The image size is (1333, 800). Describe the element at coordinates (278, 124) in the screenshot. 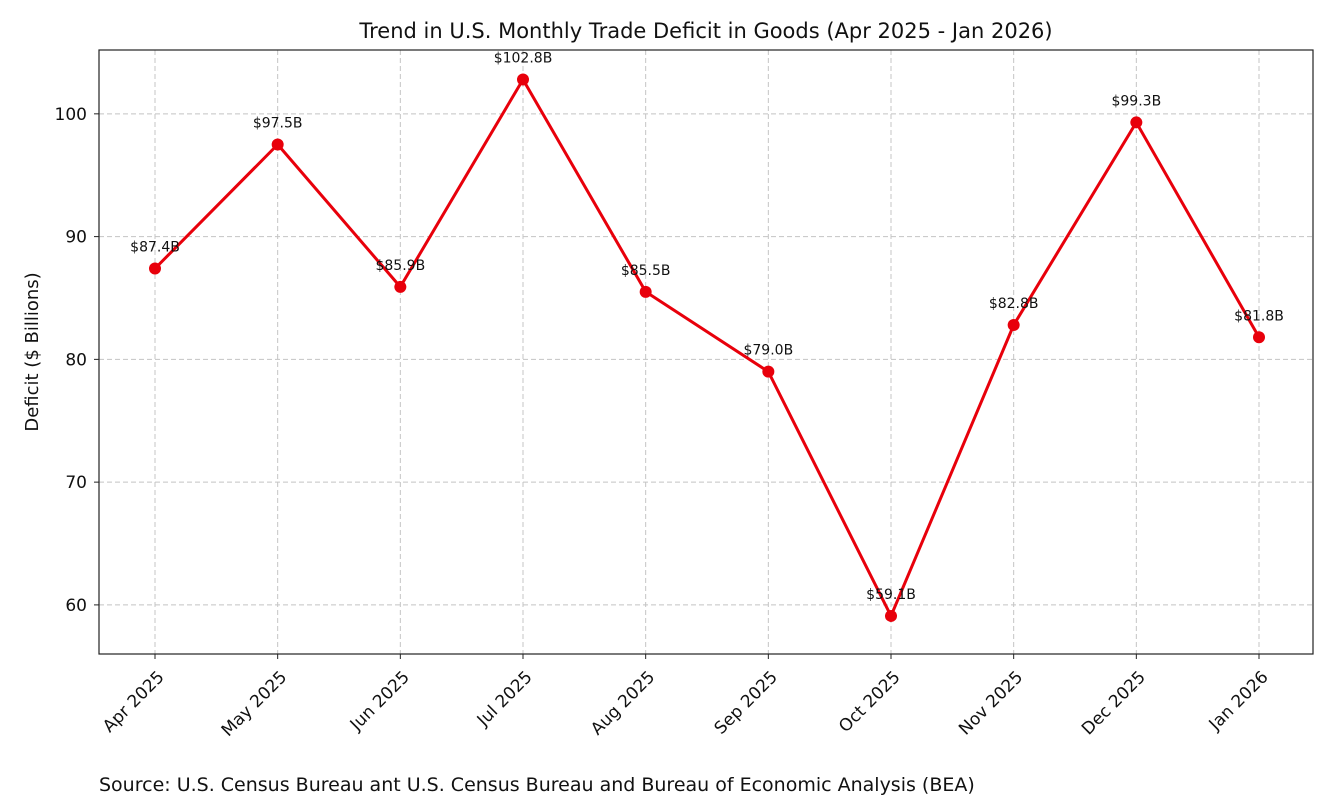

I see `data-label: $97.5B` at that location.